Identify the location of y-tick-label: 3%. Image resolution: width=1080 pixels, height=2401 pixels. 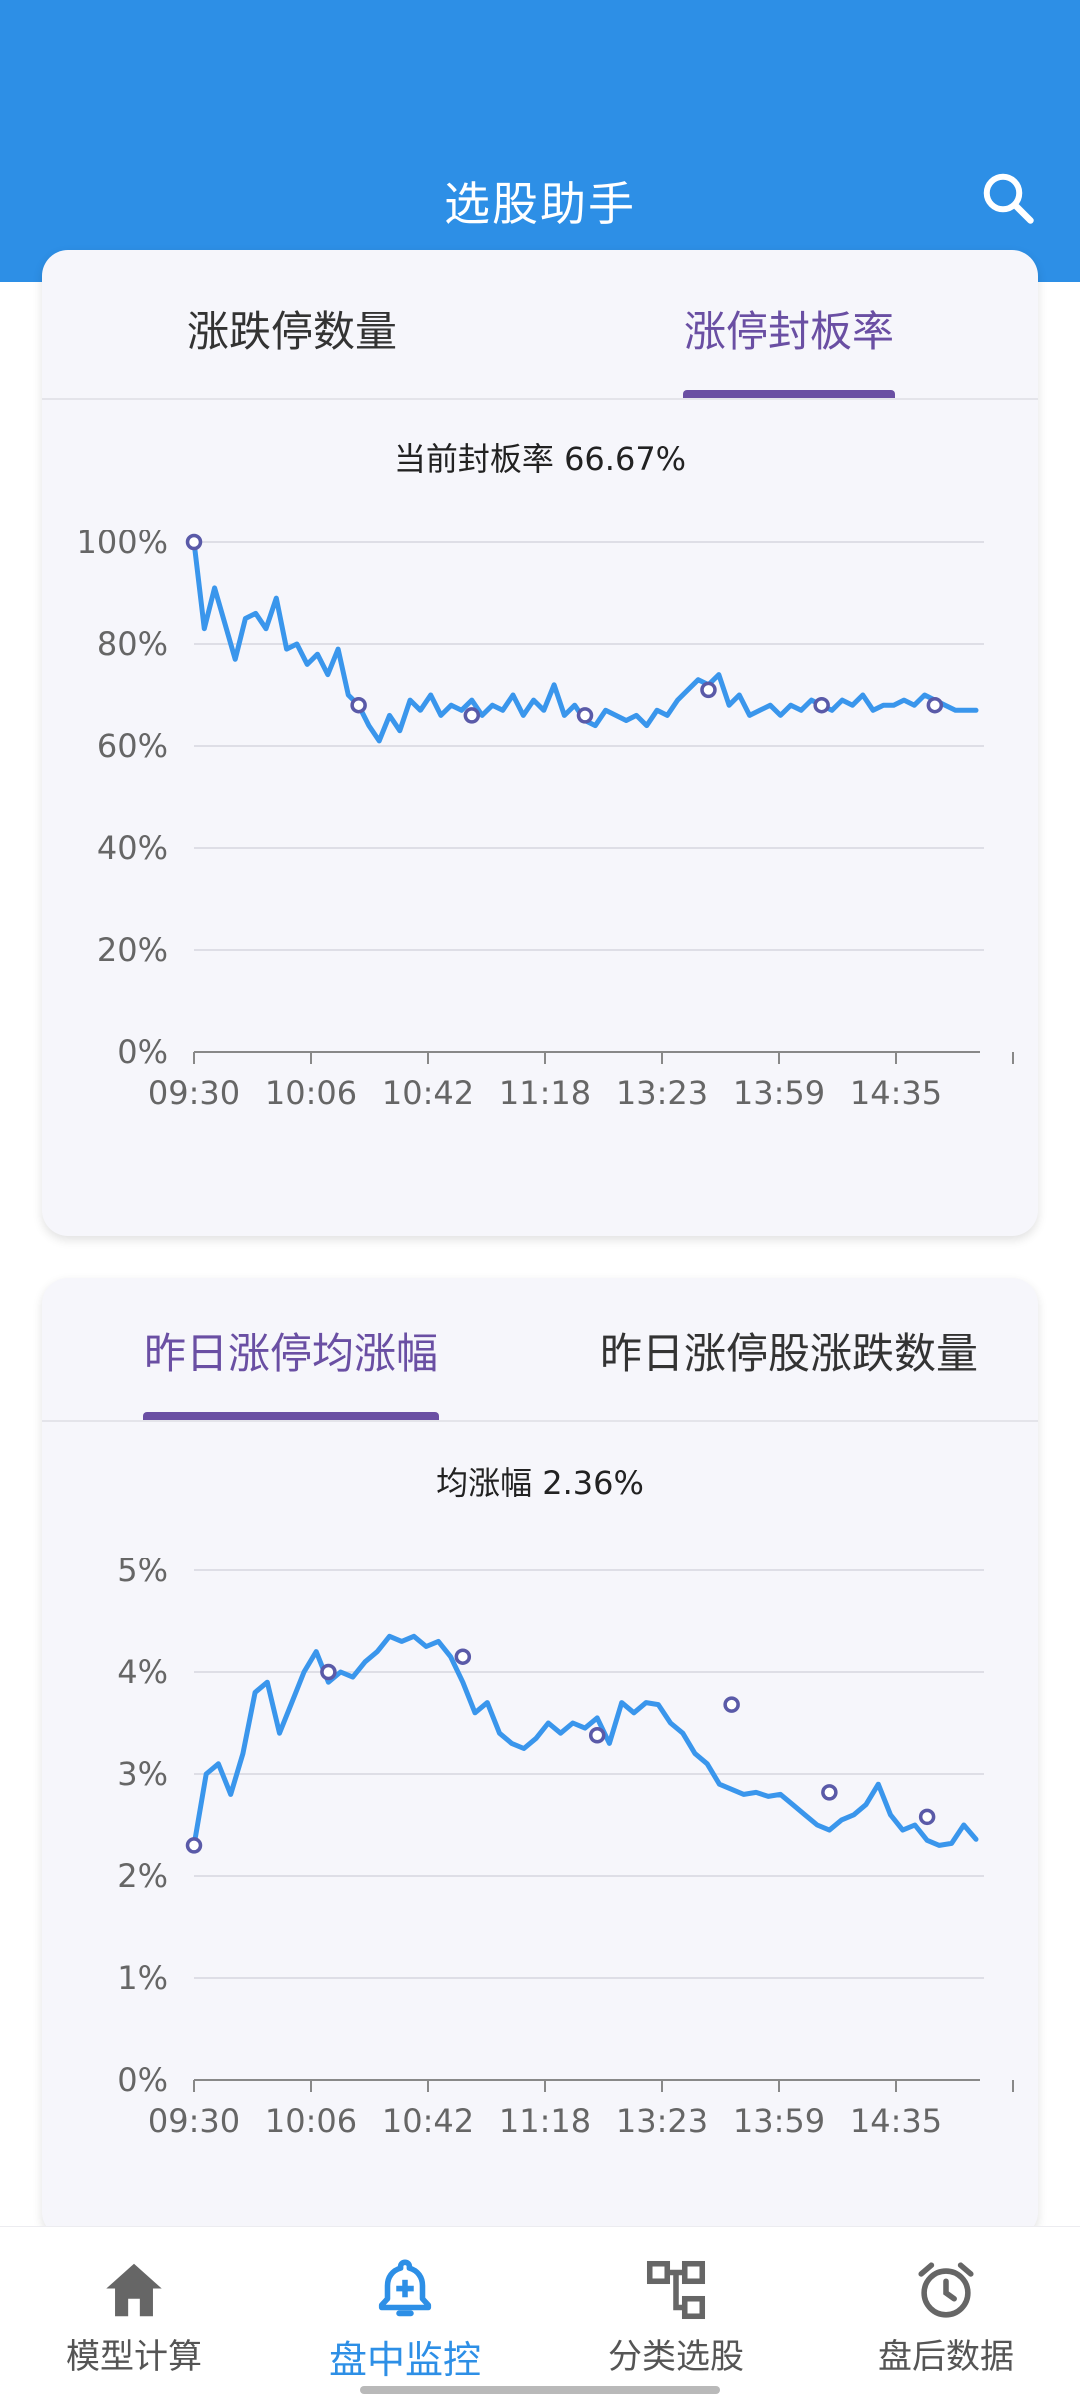
(142, 1774).